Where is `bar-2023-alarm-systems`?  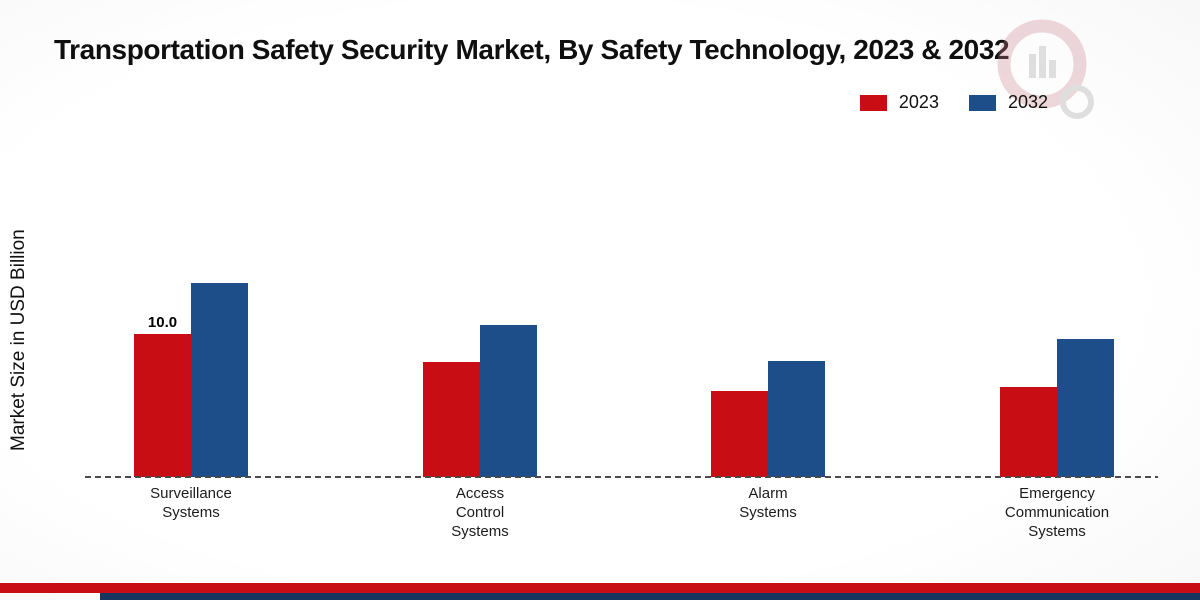
bar-2023-alarm-systems is located at coordinates (739, 434).